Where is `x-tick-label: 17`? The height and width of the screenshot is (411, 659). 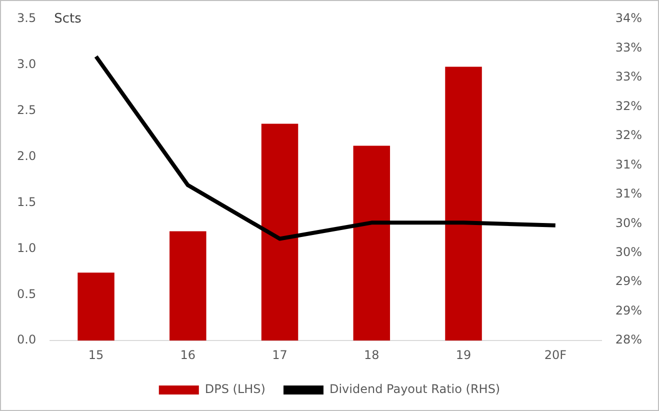 x-tick-label: 17 is located at coordinates (280, 355).